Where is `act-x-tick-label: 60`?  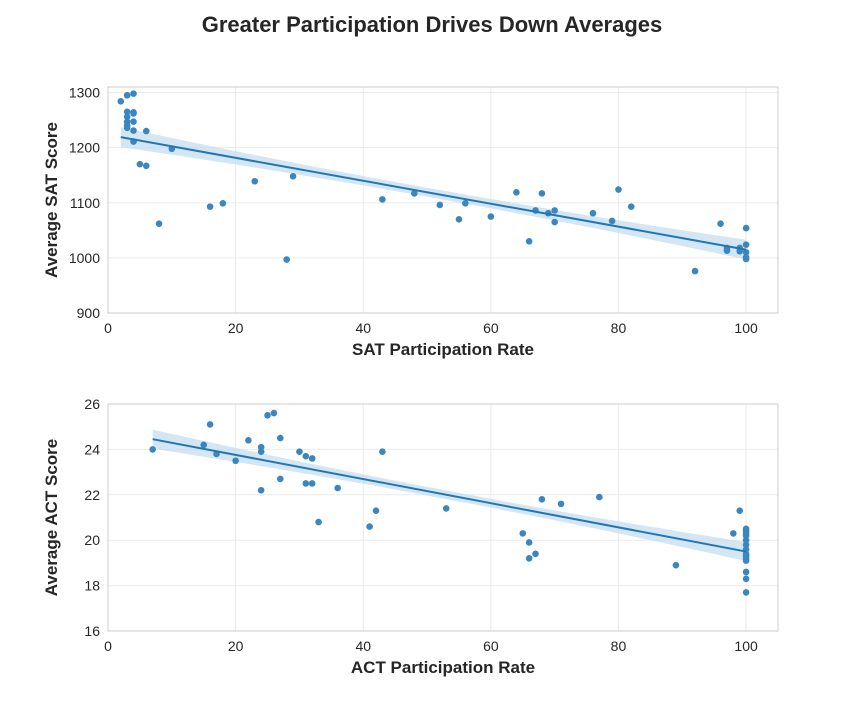
act-x-tick-label: 60 is located at coordinates (491, 646).